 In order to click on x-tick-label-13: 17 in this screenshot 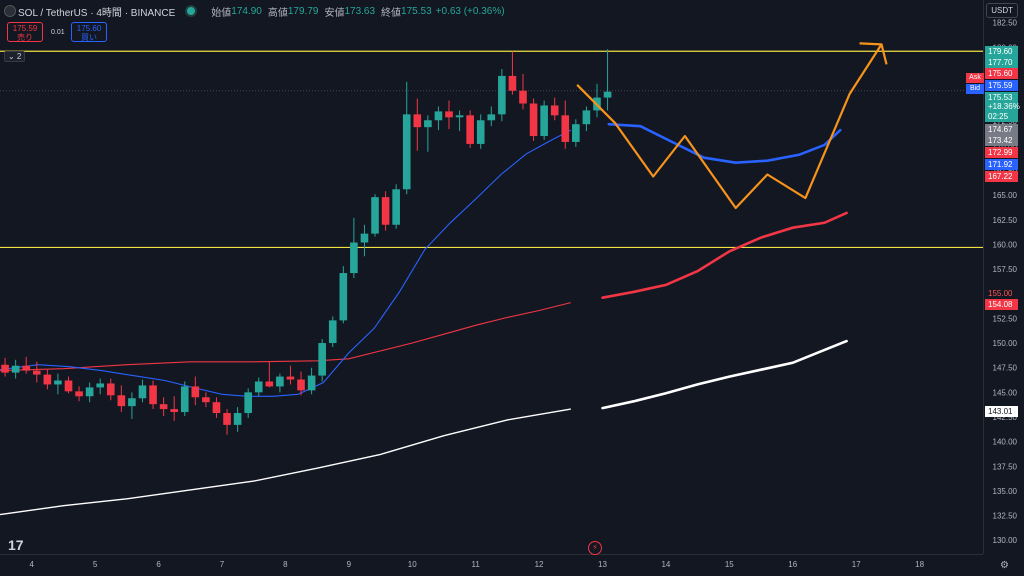, I will do `click(856, 564)`.